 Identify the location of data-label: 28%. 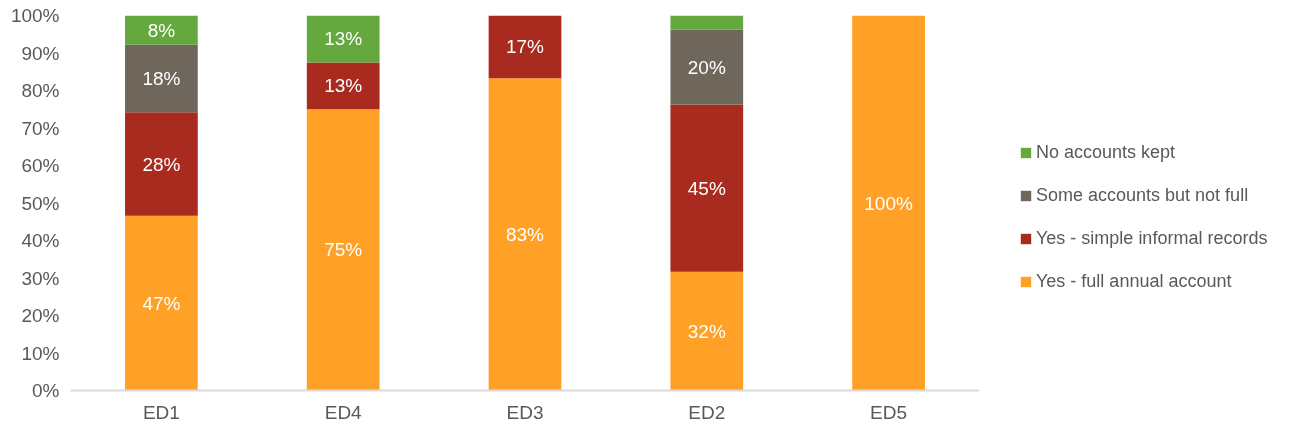
(161, 164).